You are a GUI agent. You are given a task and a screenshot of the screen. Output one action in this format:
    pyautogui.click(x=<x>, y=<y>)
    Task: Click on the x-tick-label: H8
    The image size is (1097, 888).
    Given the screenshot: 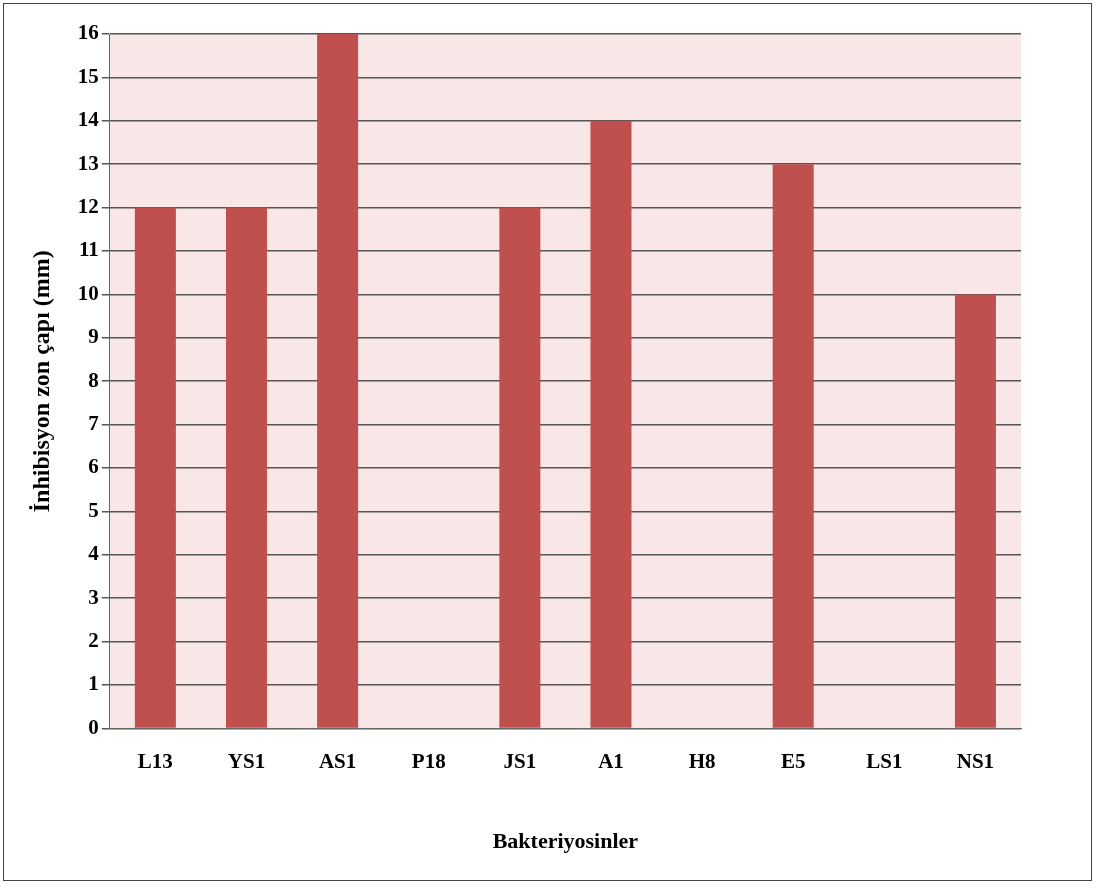 What is the action you would take?
    pyautogui.click(x=702, y=761)
    